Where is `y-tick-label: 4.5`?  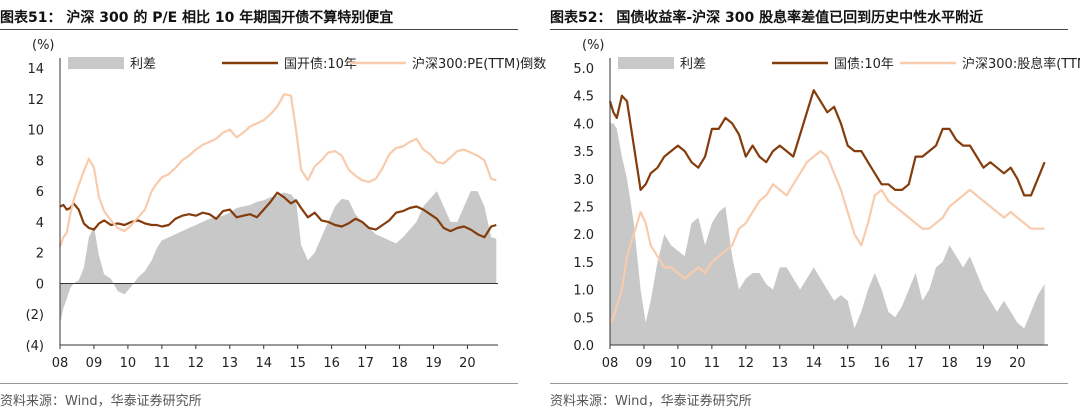
y-tick-label: 4.5 is located at coordinates (583, 97).